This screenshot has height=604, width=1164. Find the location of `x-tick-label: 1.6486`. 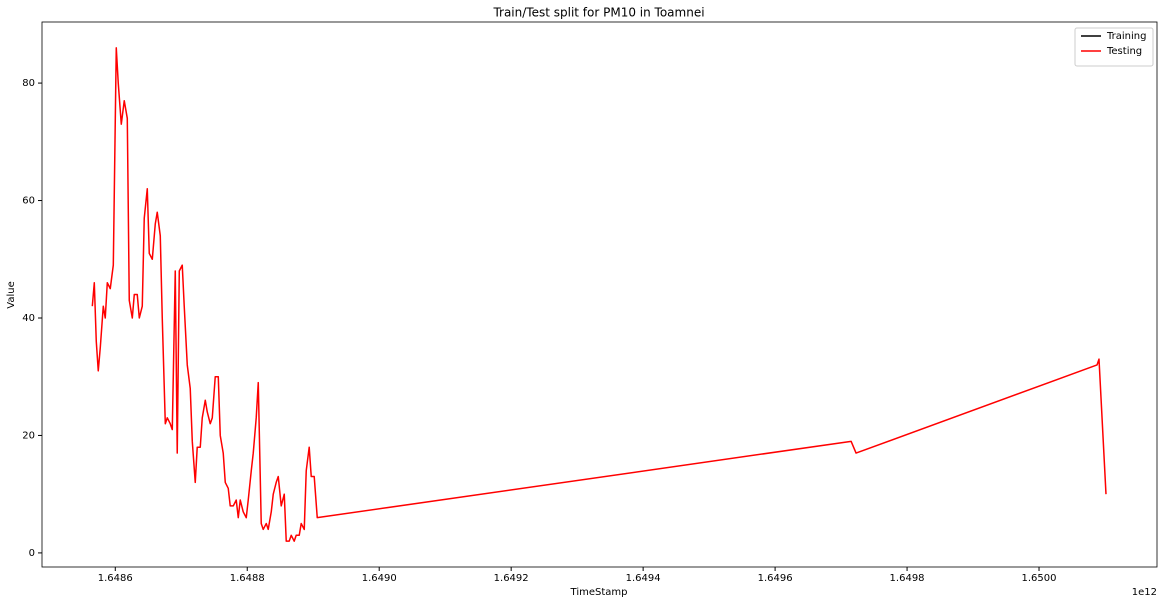

x-tick-label: 1.6486 is located at coordinates (115, 578).